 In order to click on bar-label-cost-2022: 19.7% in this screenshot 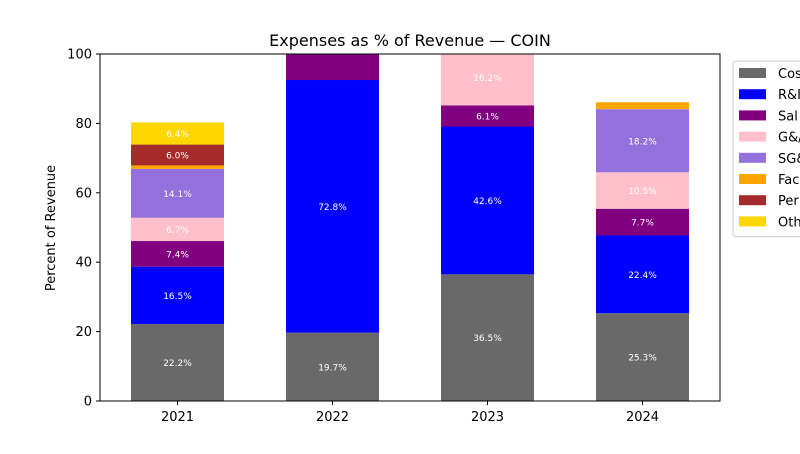, I will do `click(332, 368)`.